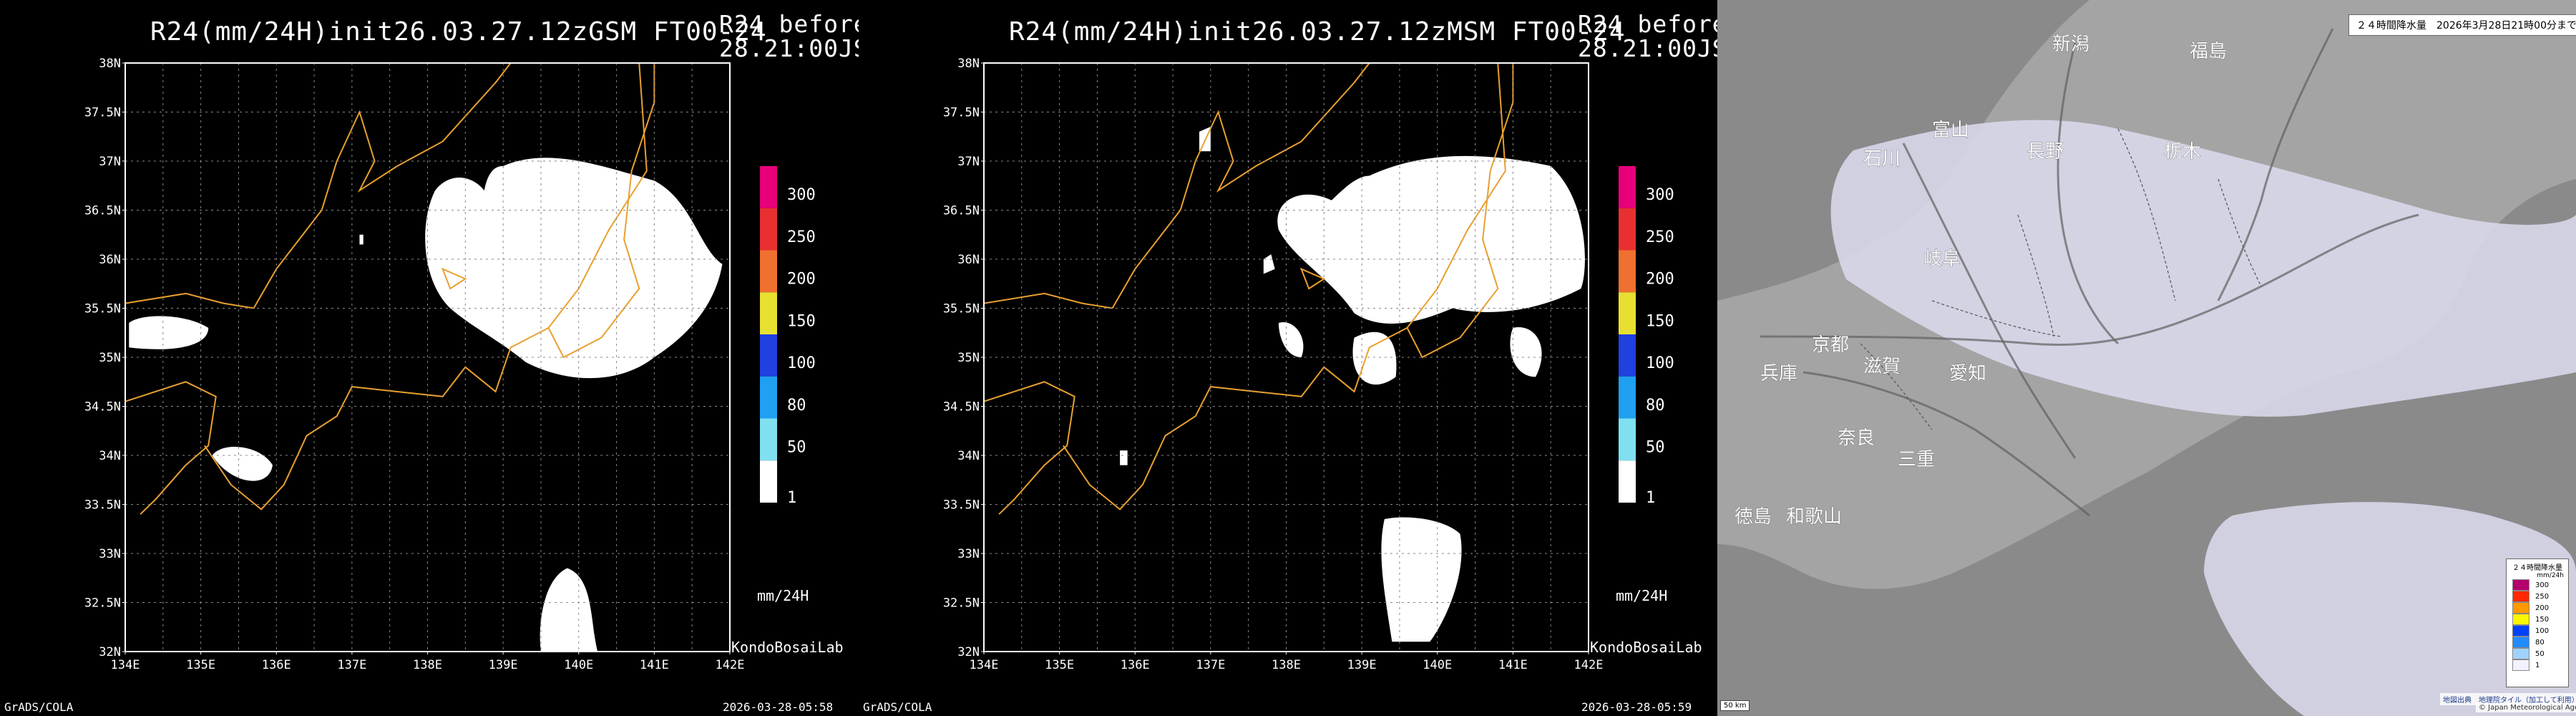  What do you see at coordinates (1362, 665) in the screenshot?
I see `msm-lon-tick-label: 139E` at bounding box center [1362, 665].